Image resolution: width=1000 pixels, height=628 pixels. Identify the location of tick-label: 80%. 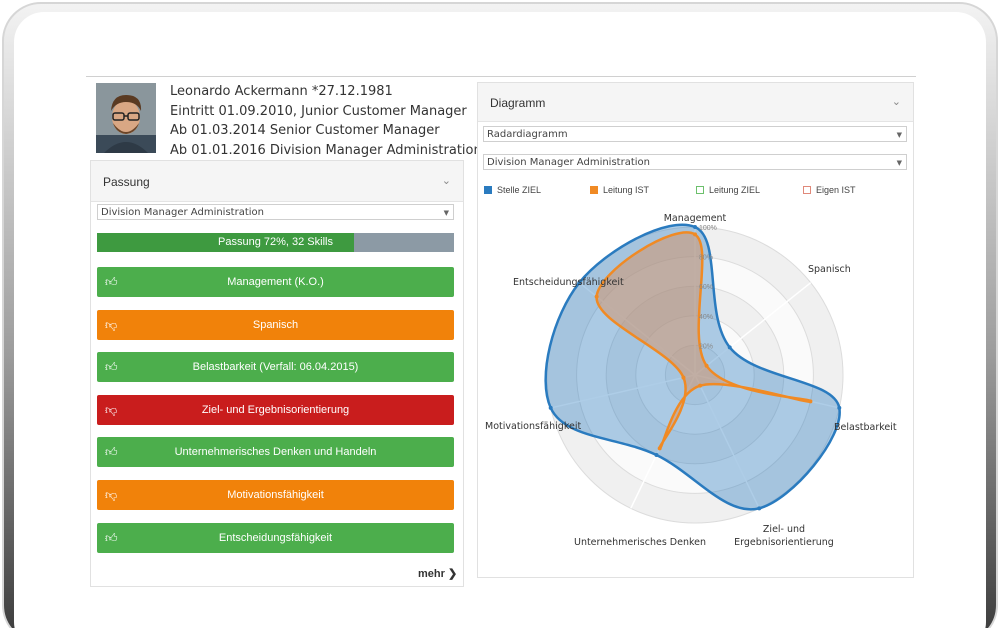
(706, 258).